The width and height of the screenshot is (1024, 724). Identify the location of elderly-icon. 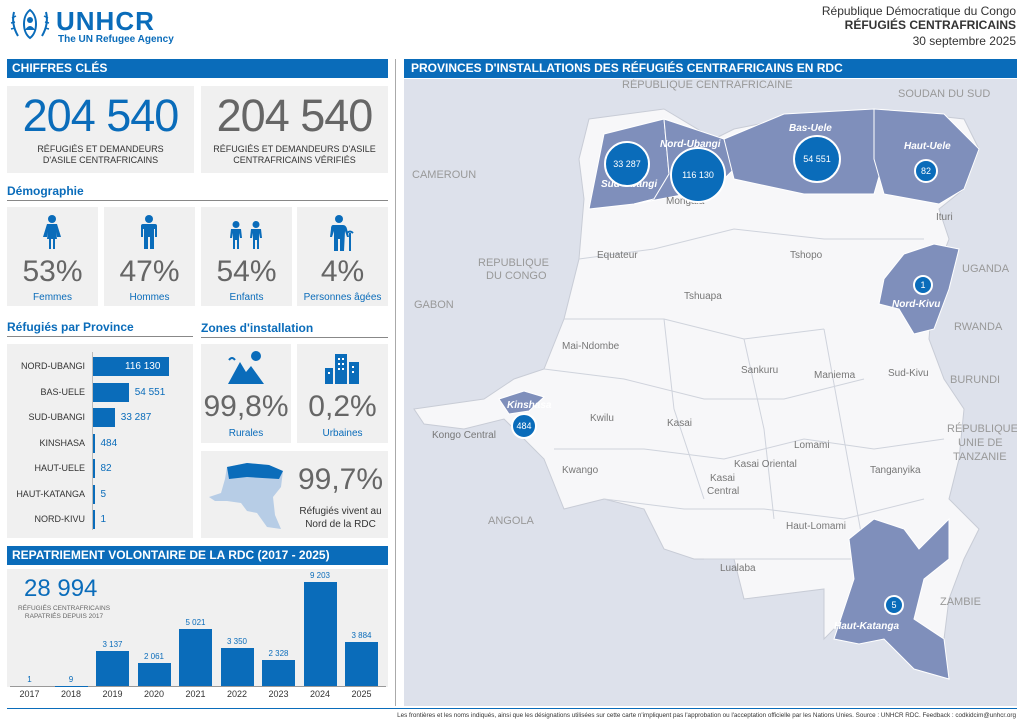
(342, 233).